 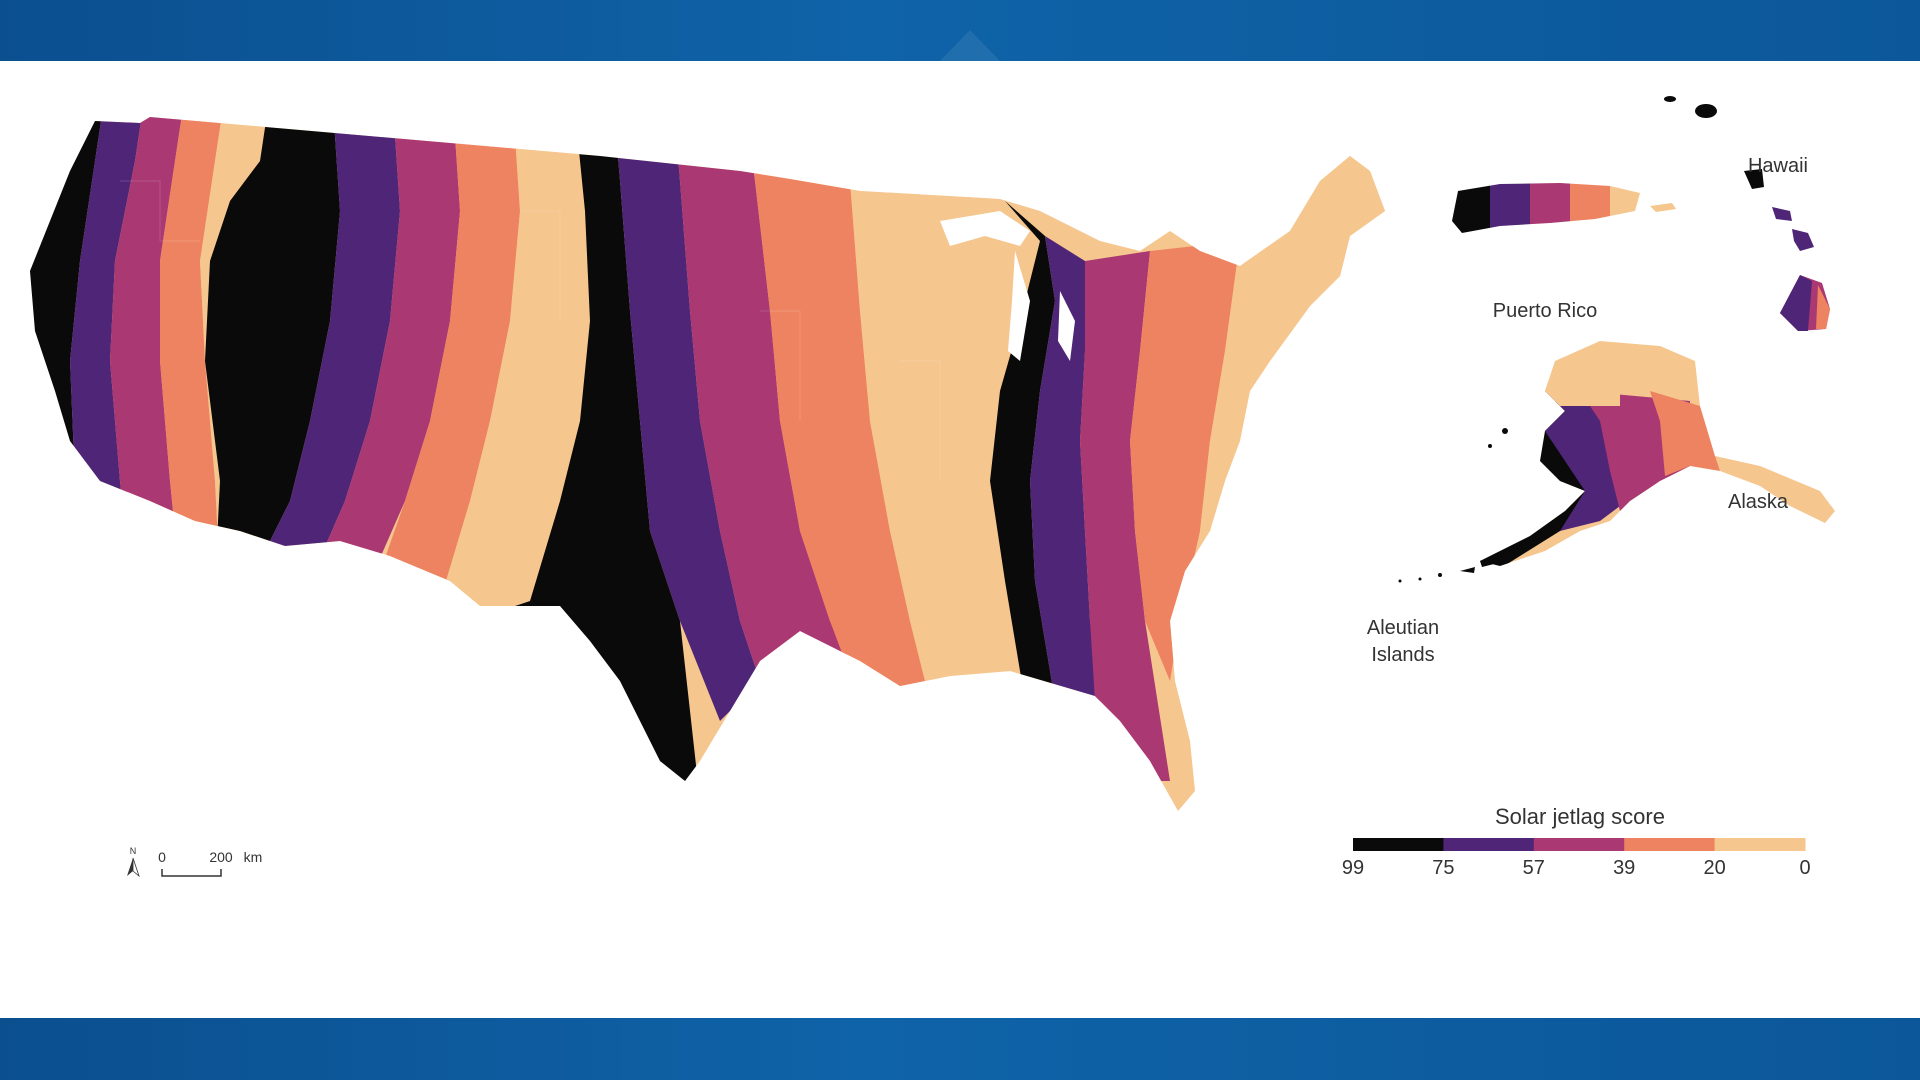 I want to click on scale-zero: 0, so click(x=162, y=857).